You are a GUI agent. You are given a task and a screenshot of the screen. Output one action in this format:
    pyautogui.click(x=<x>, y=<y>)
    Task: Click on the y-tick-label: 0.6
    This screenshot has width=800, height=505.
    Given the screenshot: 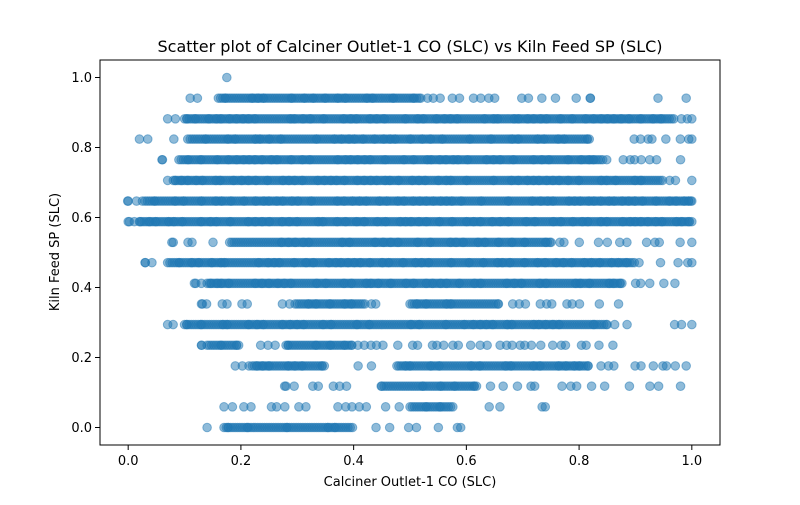 What is the action you would take?
    pyautogui.click(x=81, y=218)
    